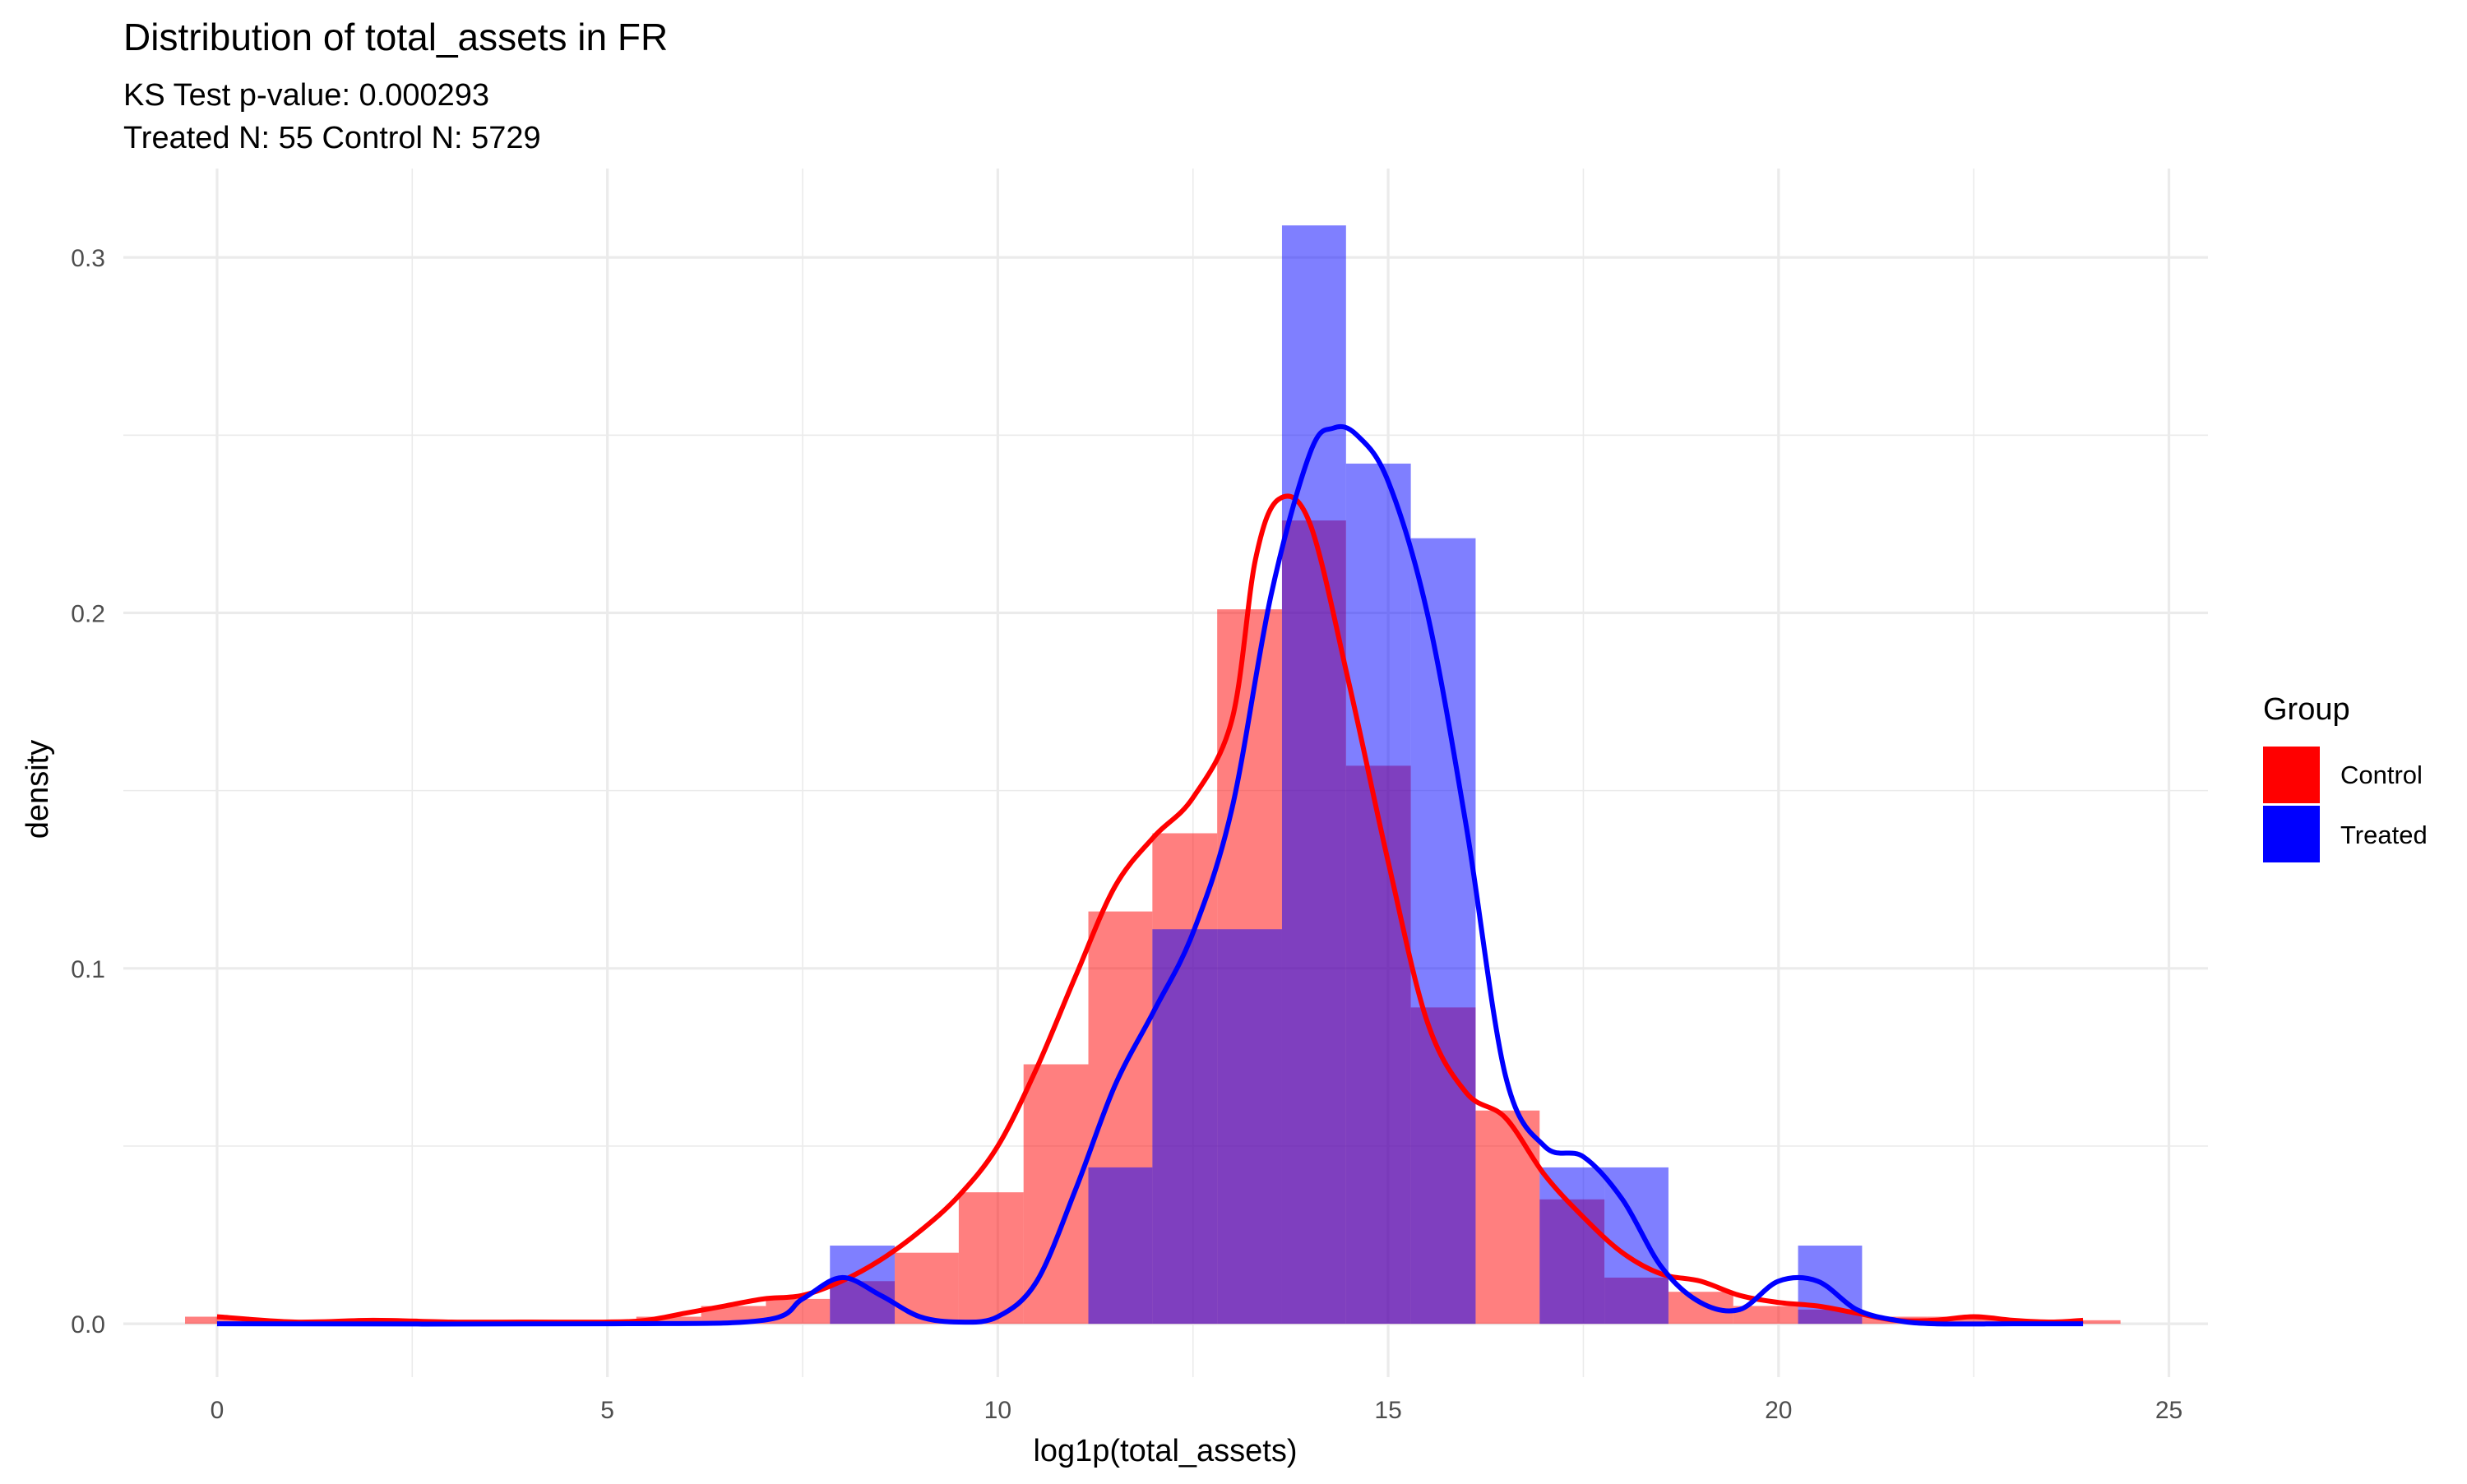 This screenshot has height=1484, width=2467. I want to click on legend-label-control: Control, so click(2382, 774).